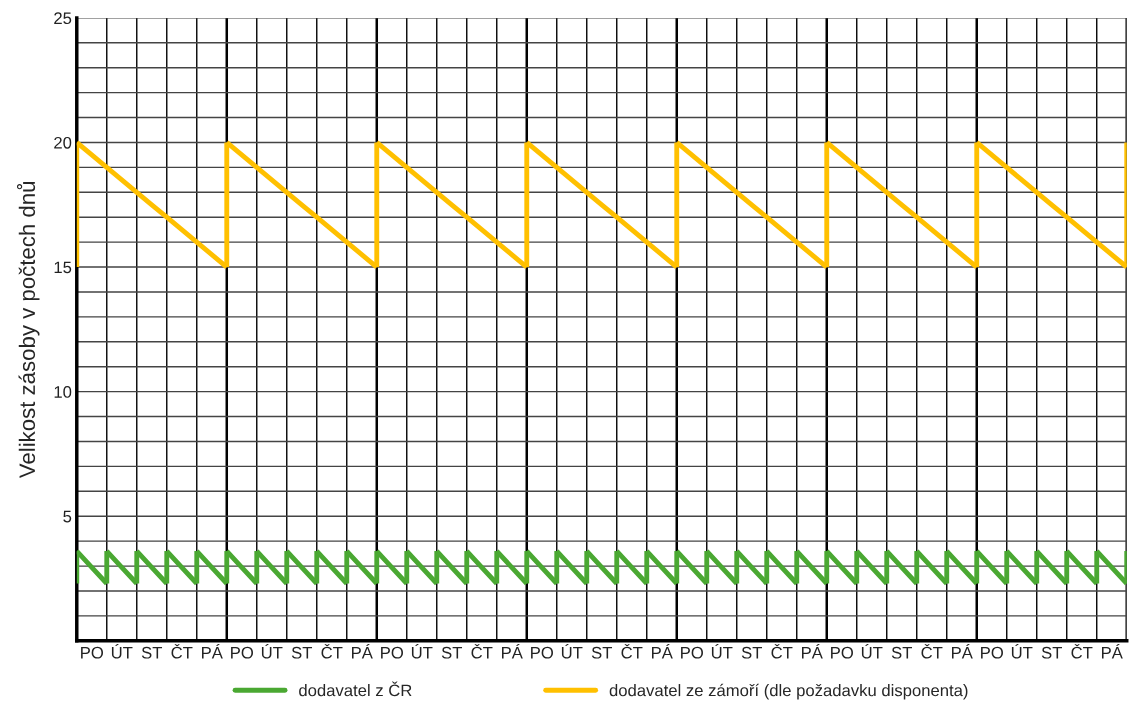 The width and height of the screenshot is (1129, 716). I want to click on legend-label: dodavatel z ČR, so click(355, 689).